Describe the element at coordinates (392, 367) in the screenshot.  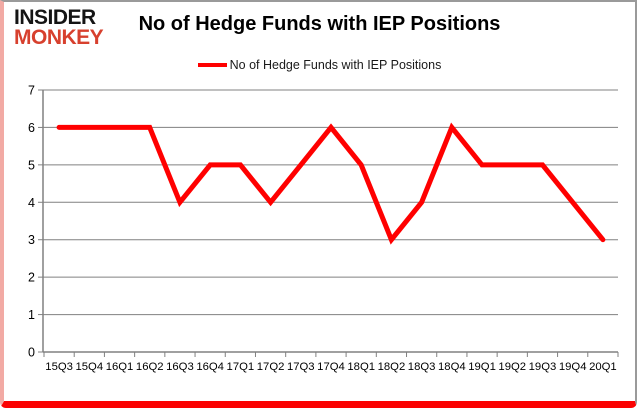
I see `x-tick-label: 18Q2` at that location.